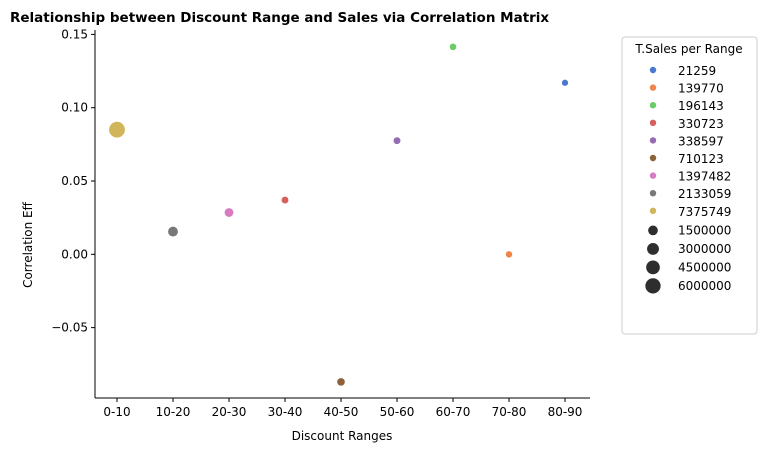 This screenshot has height=453, width=767. Describe the element at coordinates (74, 181) in the screenshot. I see `y-tick-label: 0.05` at that location.